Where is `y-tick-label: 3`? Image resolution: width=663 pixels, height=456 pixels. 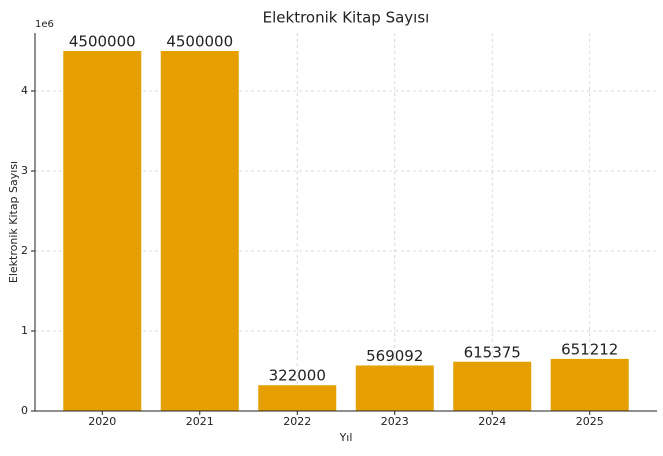
y-tick-label: 3 is located at coordinates (24, 170).